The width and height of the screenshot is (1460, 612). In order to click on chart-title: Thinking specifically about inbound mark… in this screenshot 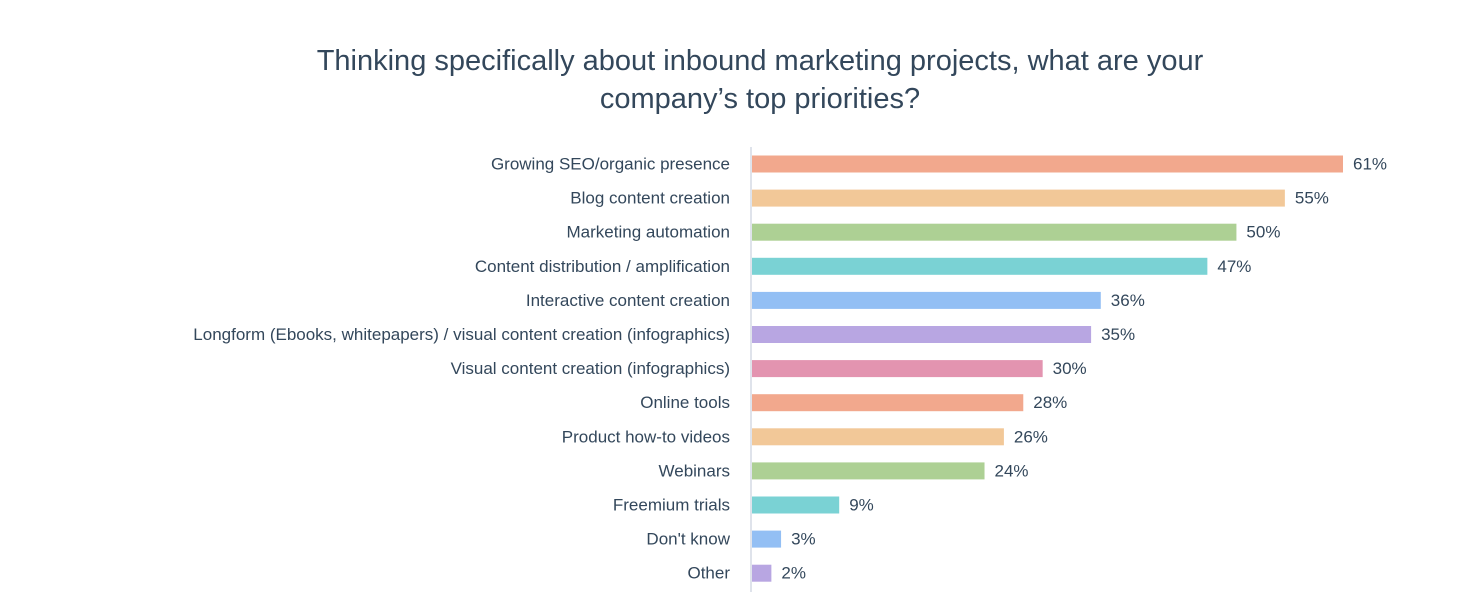, I will do `click(730, 80)`.